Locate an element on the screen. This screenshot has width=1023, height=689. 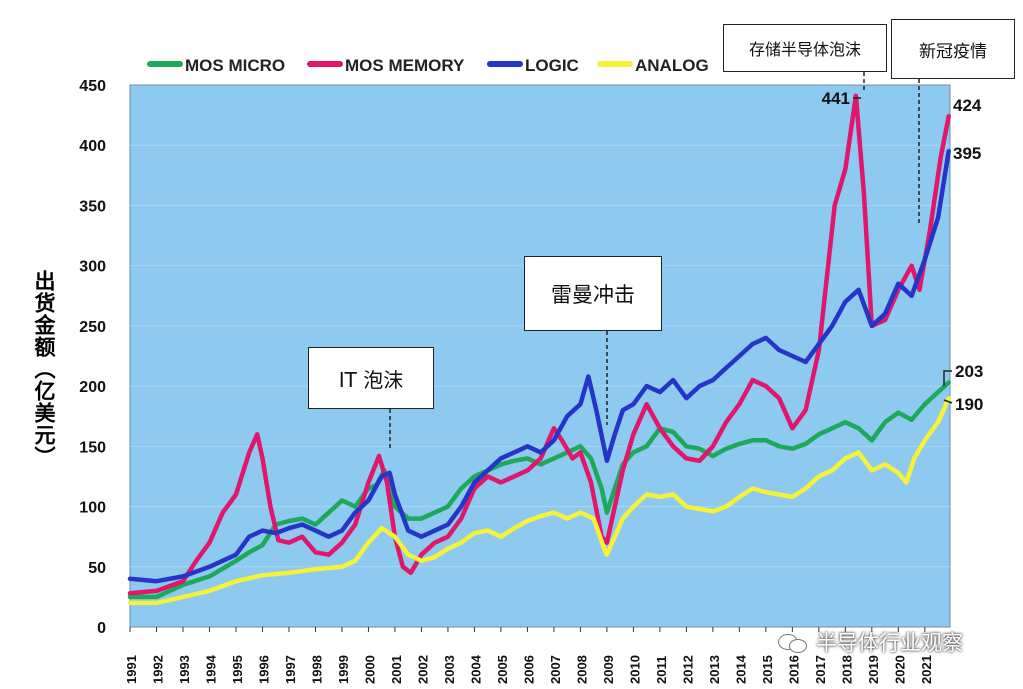
callout-storage-bubble: 存储半导体泡沫 is located at coordinates (805, 48).